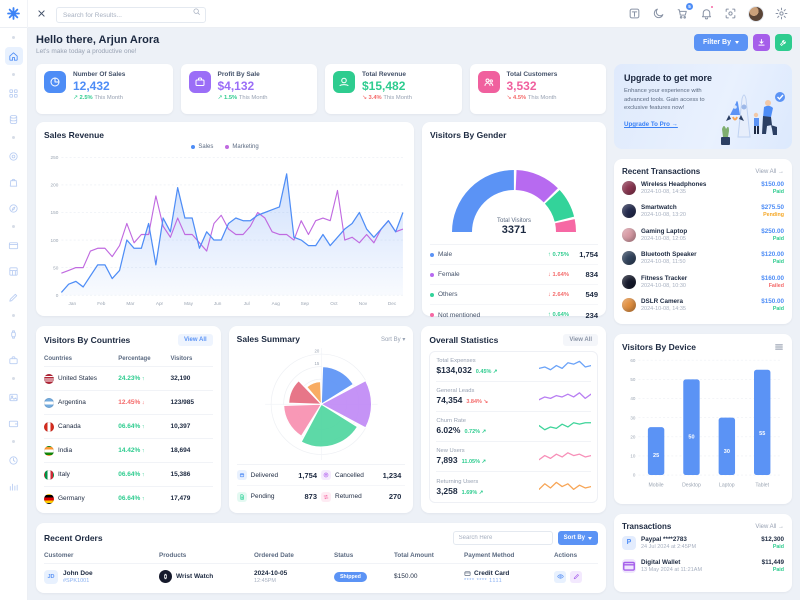 The width and height of the screenshot is (800, 600). What do you see at coordinates (276, 304) in the screenshot?
I see `svg-text: Aug` at bounding box center [276, 304].